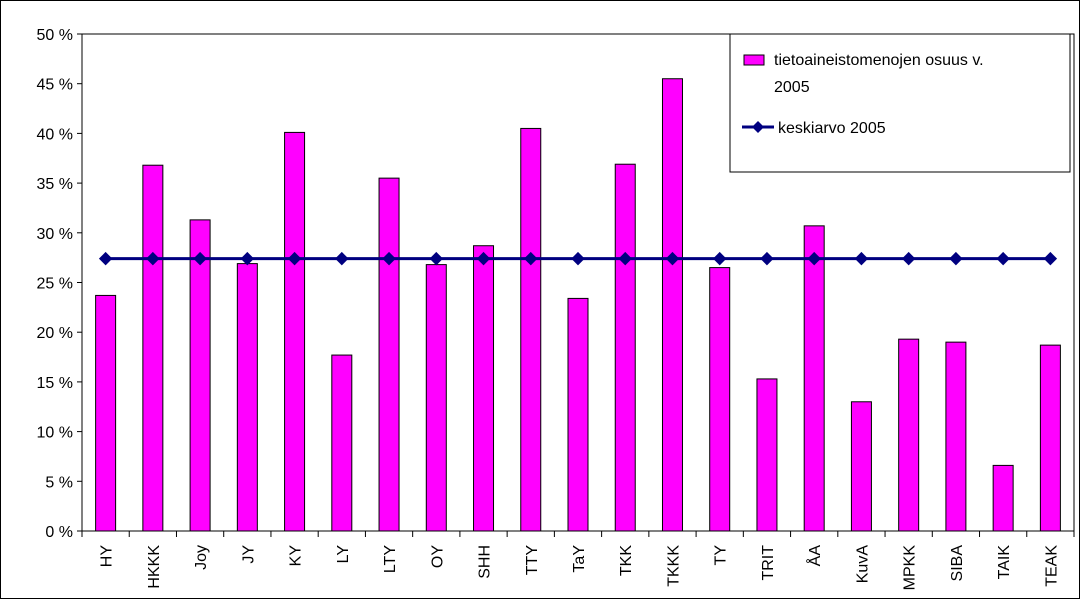 The width and height of the screenshot is (1080, 604). I want to click on x-category-label: TY, so click(721, 555).